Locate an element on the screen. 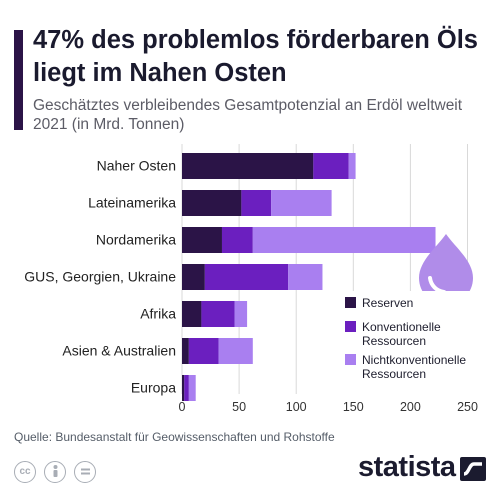  statista-logo-icon is located at coordinates (473, 469).